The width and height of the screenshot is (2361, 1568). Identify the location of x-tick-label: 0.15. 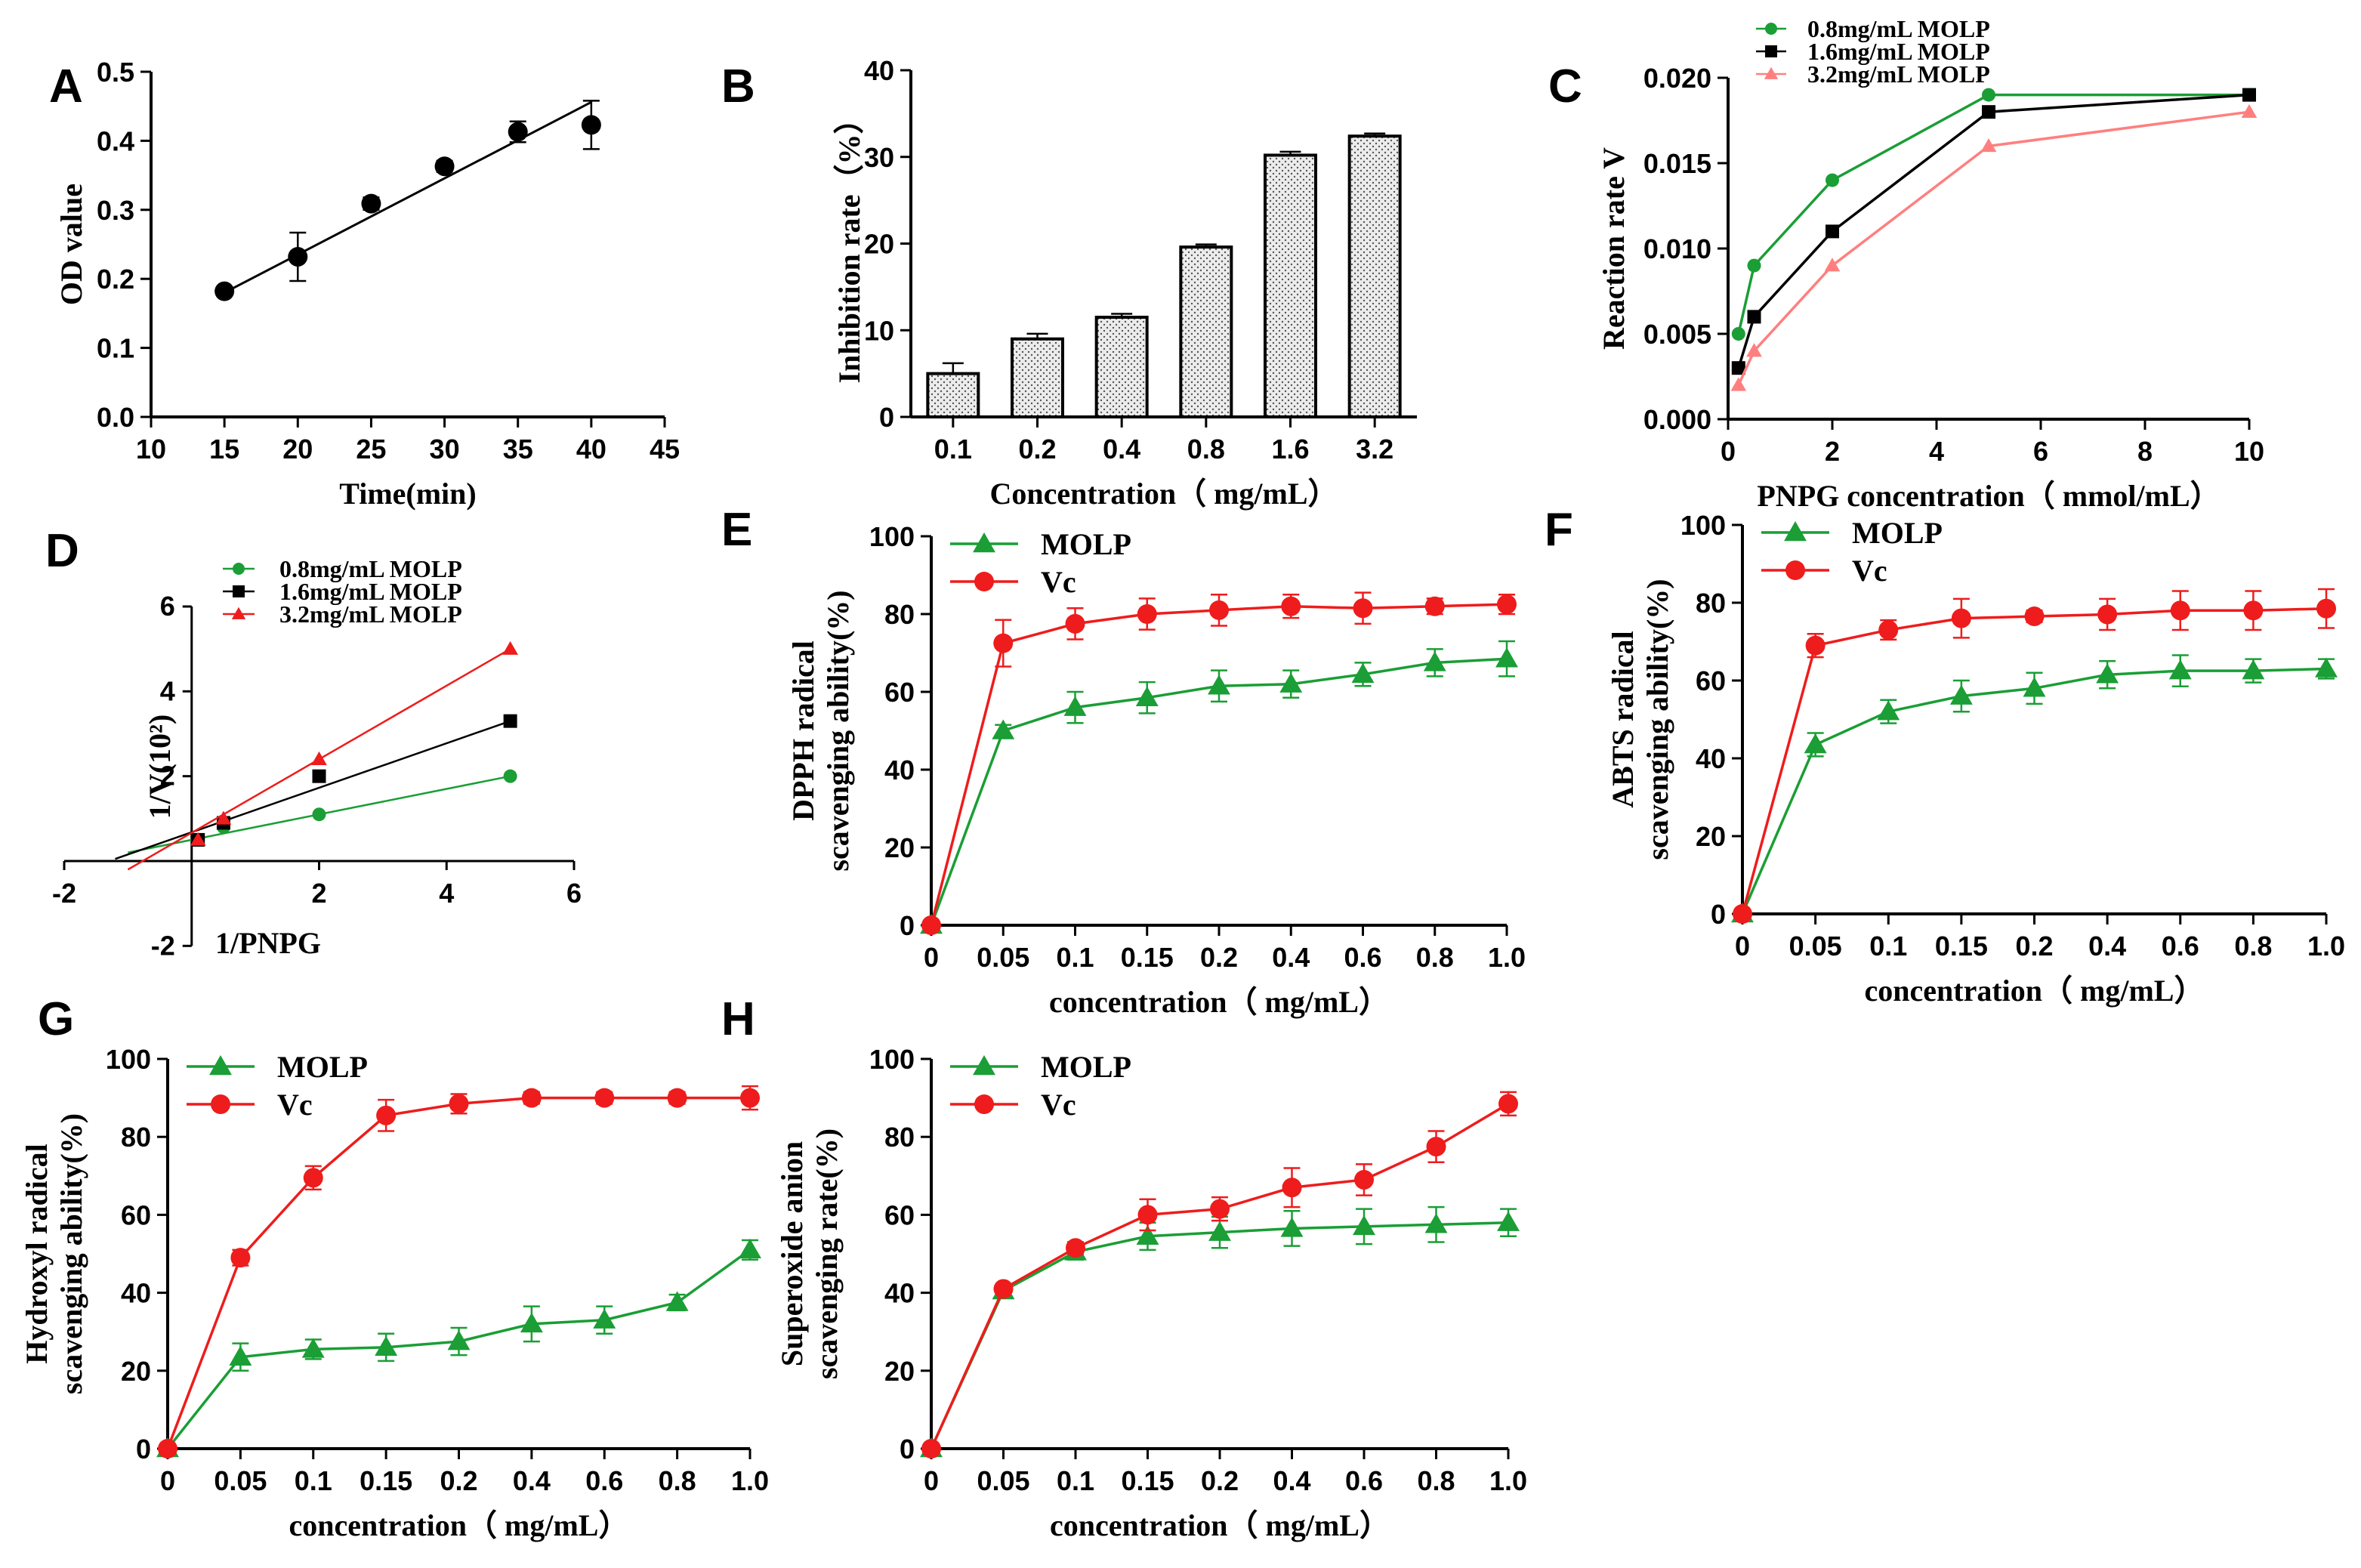
(1961, 946).